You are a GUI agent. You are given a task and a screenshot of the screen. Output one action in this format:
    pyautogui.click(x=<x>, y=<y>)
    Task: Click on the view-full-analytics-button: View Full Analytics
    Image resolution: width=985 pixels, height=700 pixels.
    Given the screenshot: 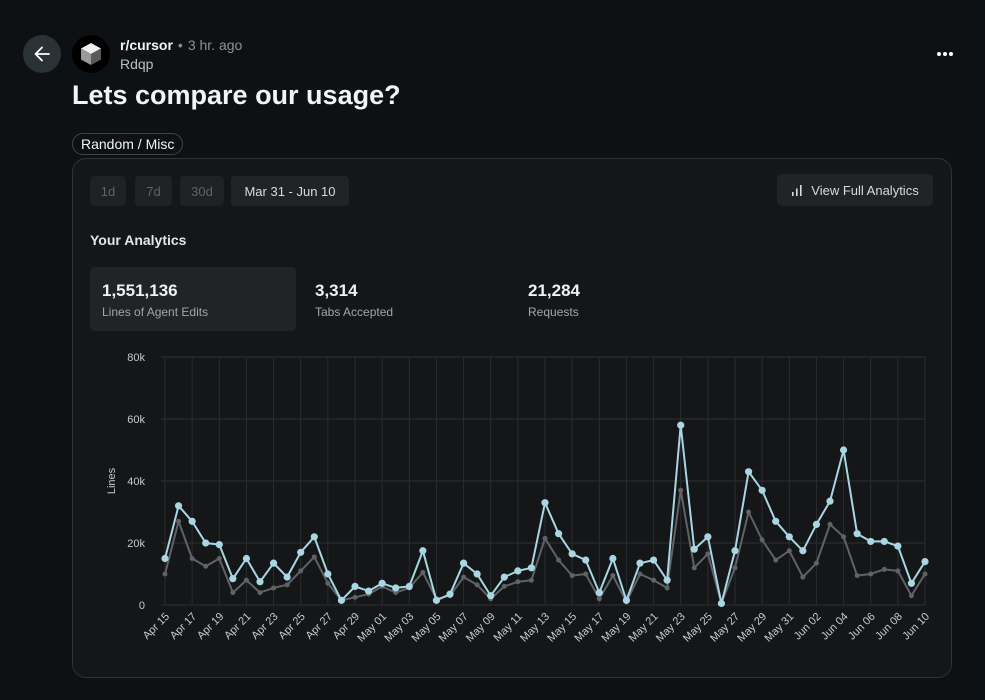 What is the action you would take?
    pyautogui.click(x=855, y=190)
    